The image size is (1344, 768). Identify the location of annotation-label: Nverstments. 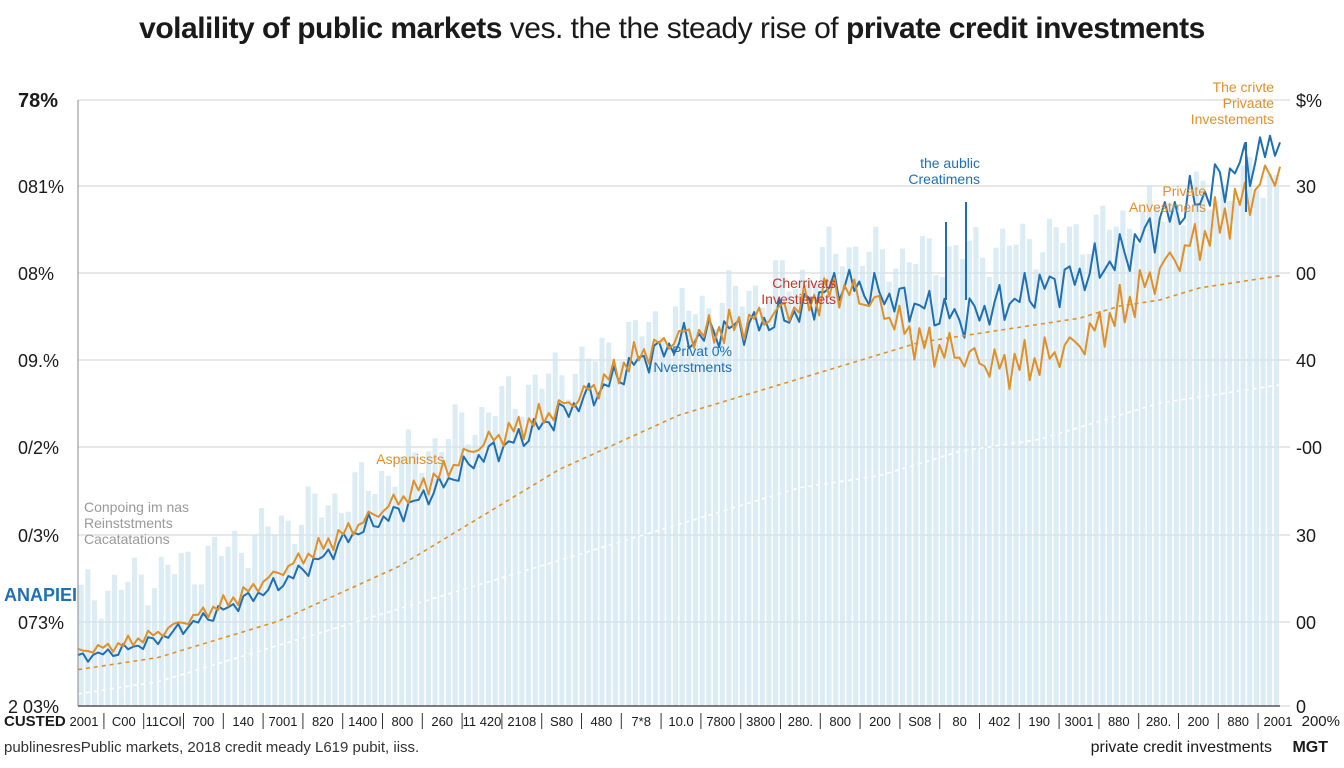
(692, 367).